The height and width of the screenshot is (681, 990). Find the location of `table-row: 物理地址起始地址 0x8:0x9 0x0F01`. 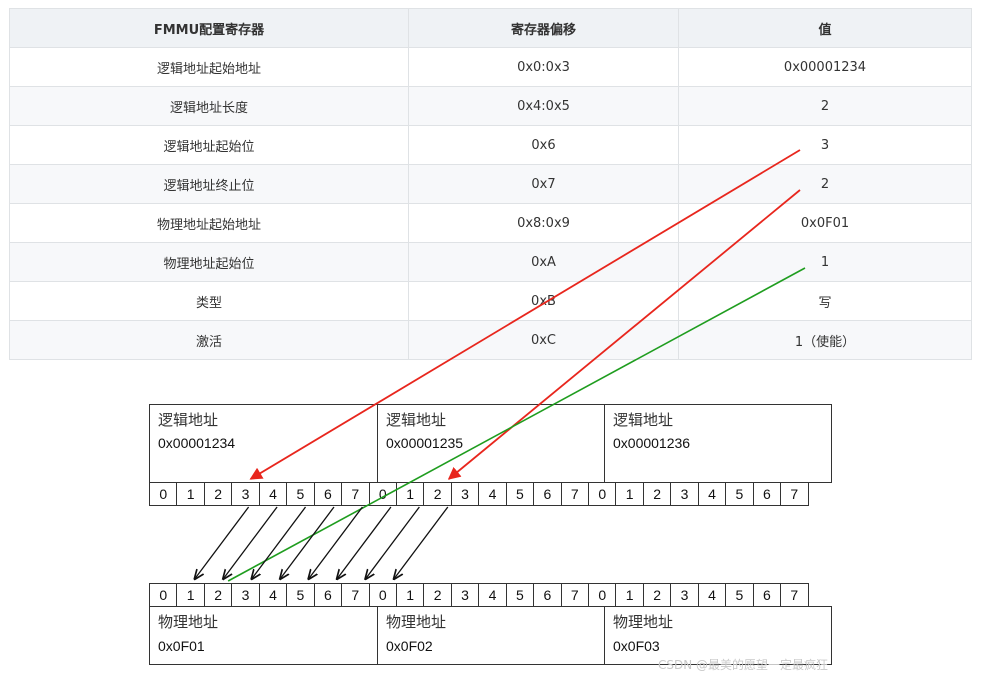

table-row: 物理地址起始地址 0x8:0x9 0x0F01 is located at coordinates (490, 223).